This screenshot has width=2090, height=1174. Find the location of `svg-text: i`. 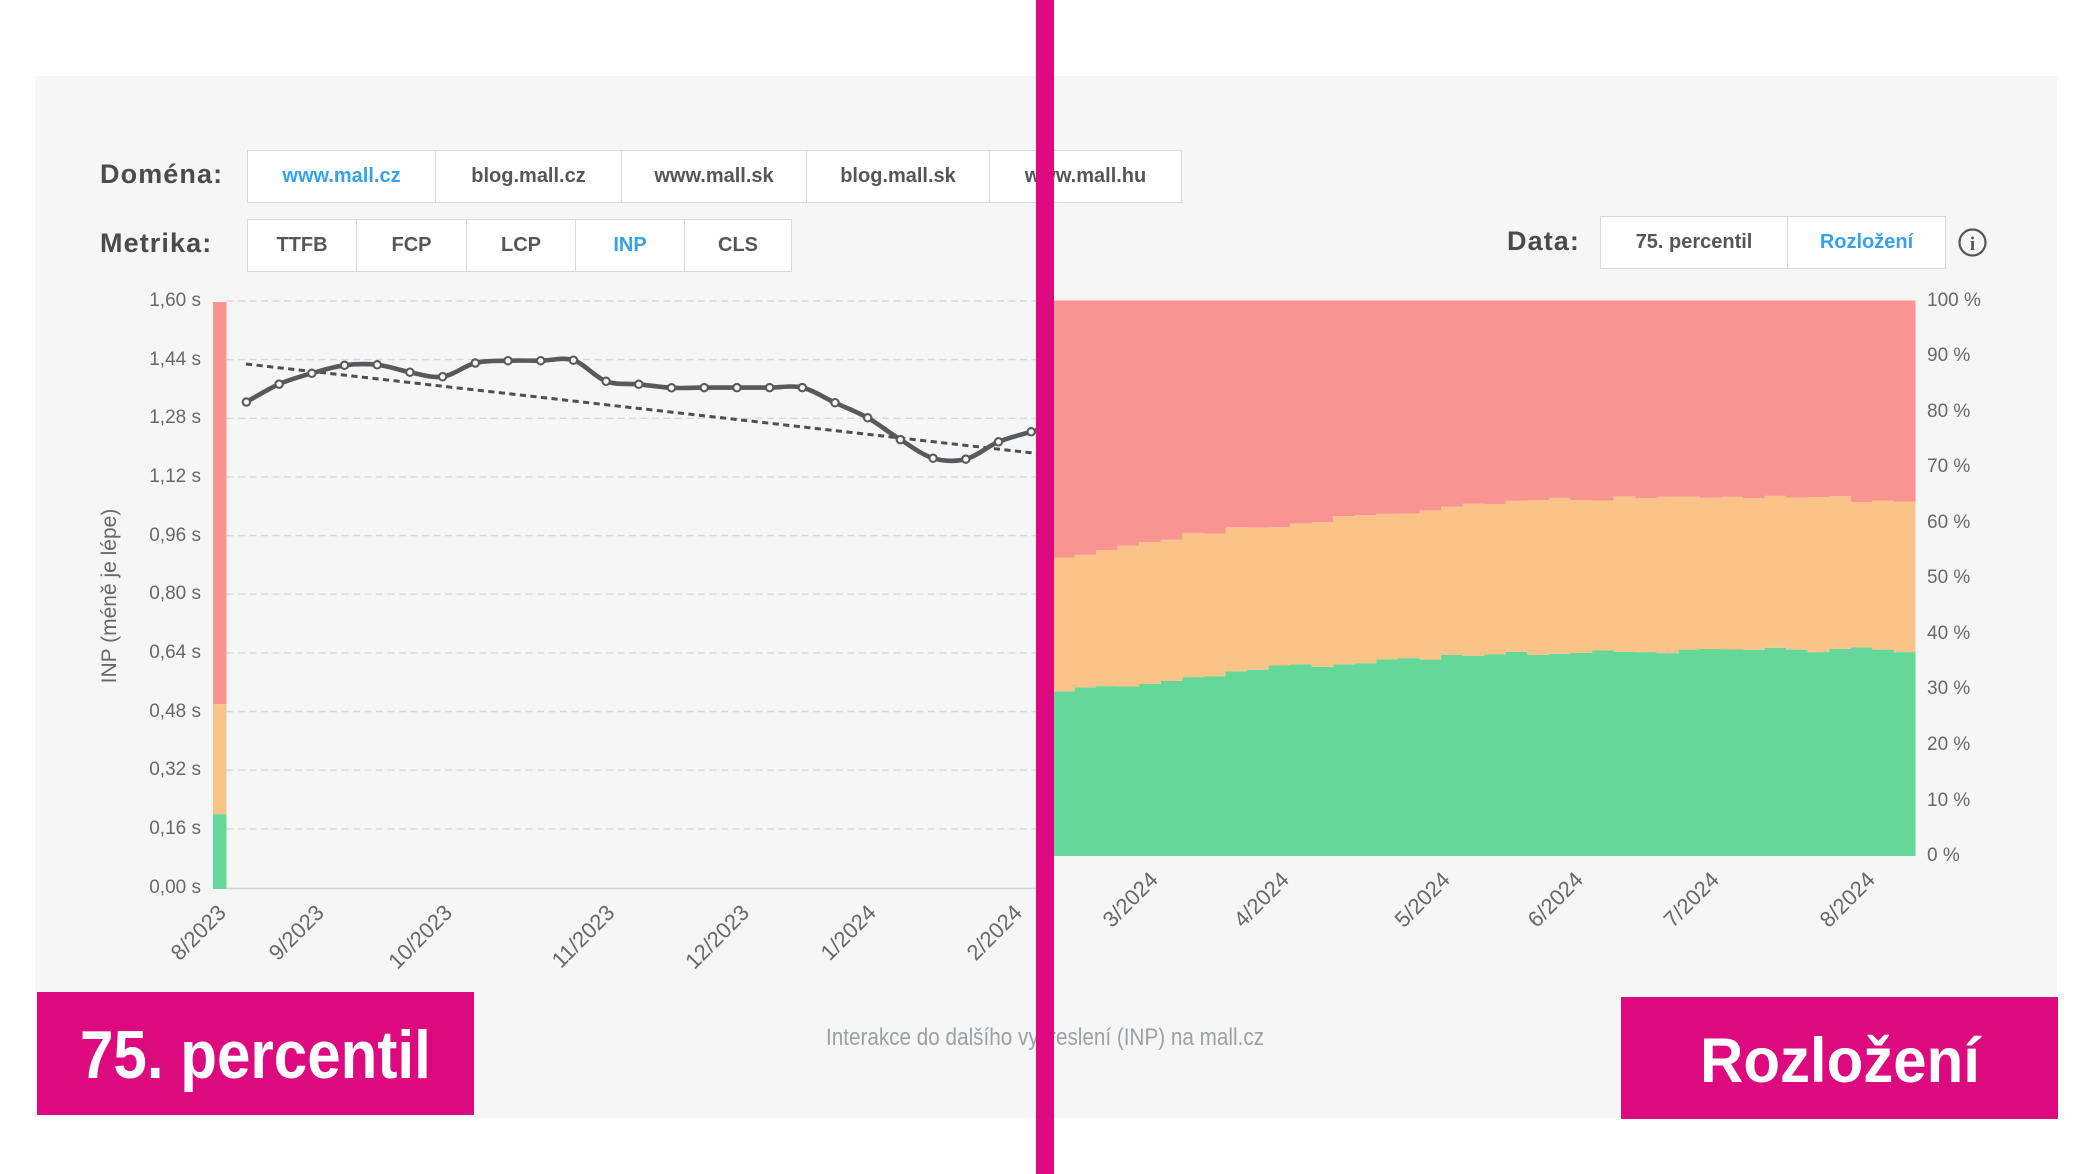

svg-text: i is located at coordinates (1972, 244).